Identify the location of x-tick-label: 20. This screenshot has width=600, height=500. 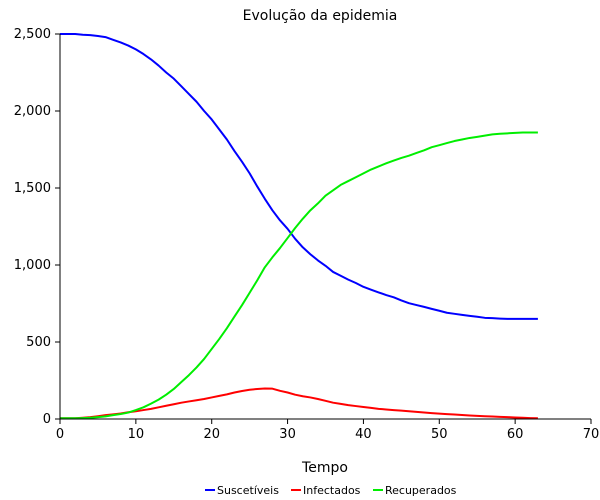
(211, 434).